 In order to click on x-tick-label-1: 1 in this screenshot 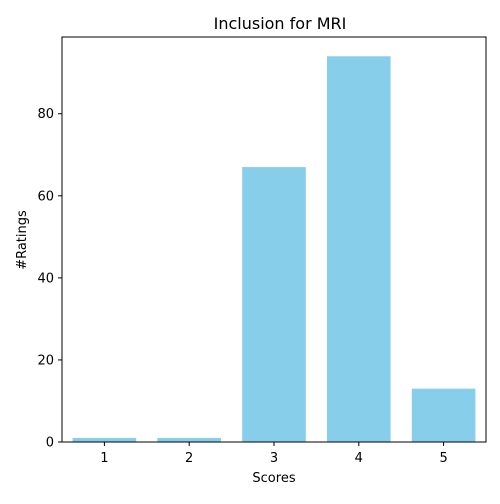, I will do `click(104, 458)`.